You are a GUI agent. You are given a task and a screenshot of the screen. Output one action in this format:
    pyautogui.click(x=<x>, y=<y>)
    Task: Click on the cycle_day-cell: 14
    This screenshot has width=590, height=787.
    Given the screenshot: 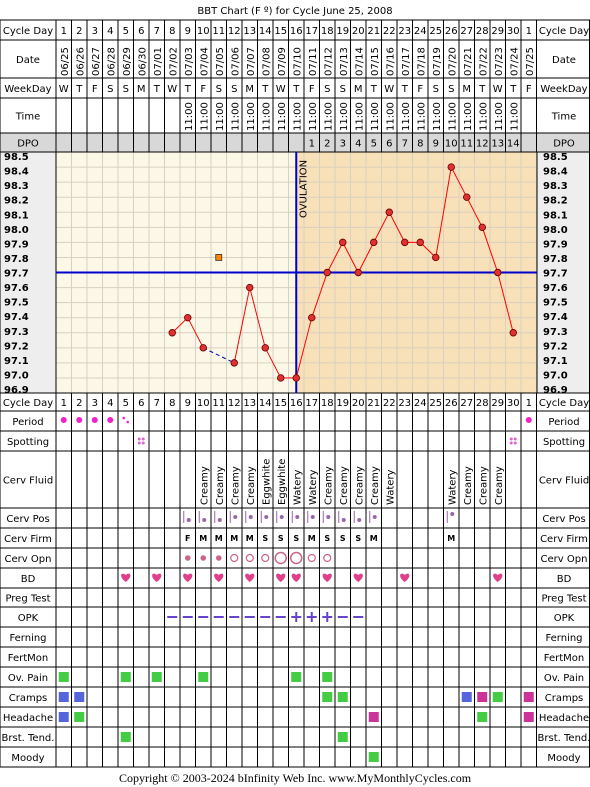 What is the action you would take?
    pyautogui.click(x=265, y=31)
    